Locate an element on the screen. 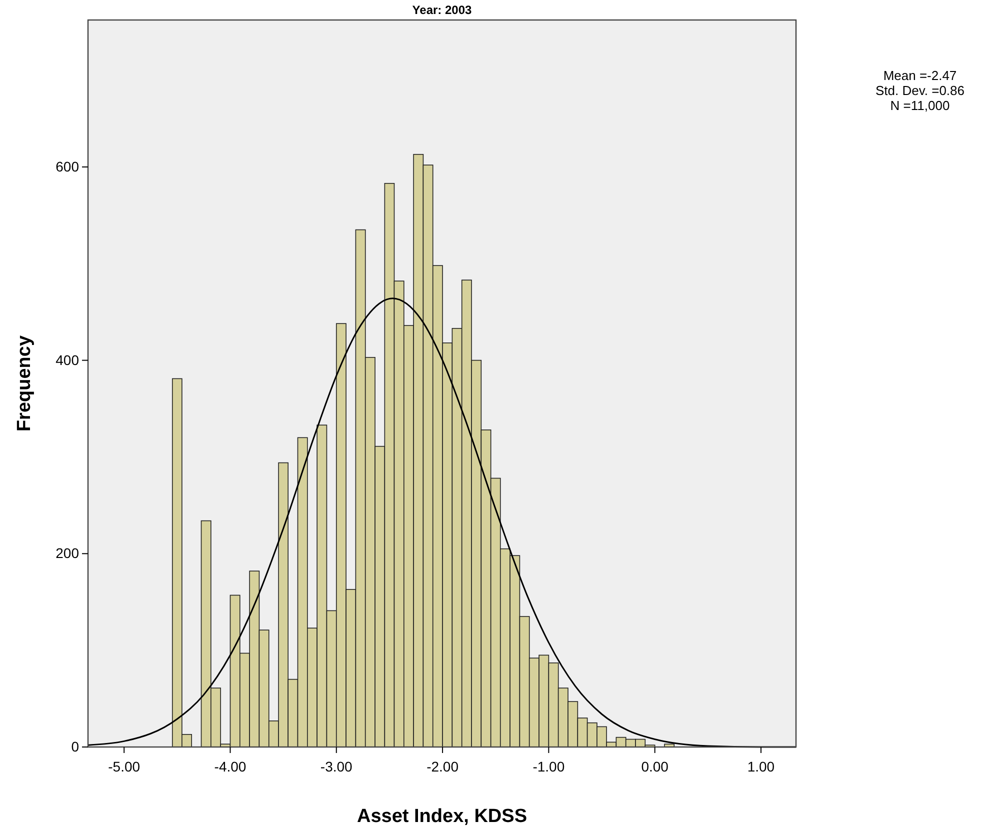 The image size is (992, 833). x-tick-label: -1.00 is located at coordinates (548, 766).